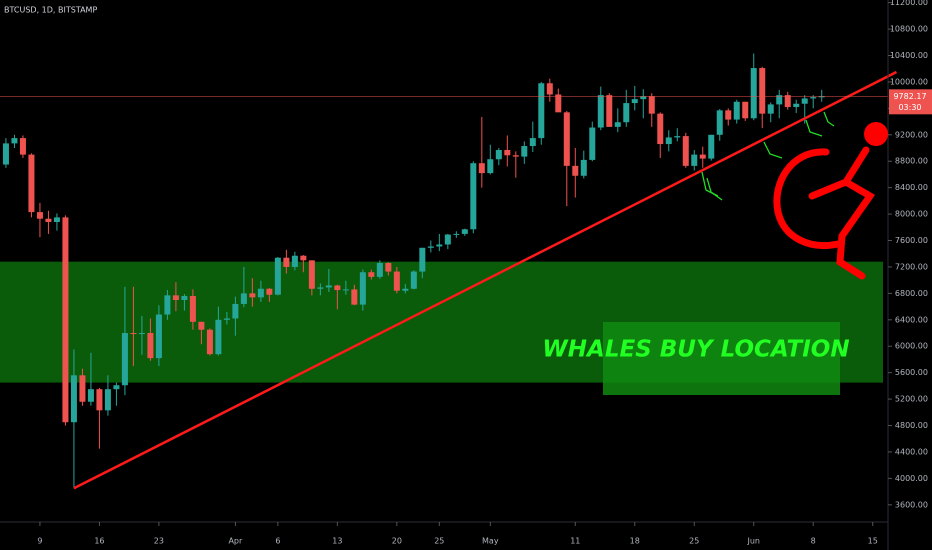 Image resolution: width=932 pixels, height=550 pixels. Describe the element at coordinates (911, 399) in the screenshot. I see `y-tick-label: 5200.00` at that location.